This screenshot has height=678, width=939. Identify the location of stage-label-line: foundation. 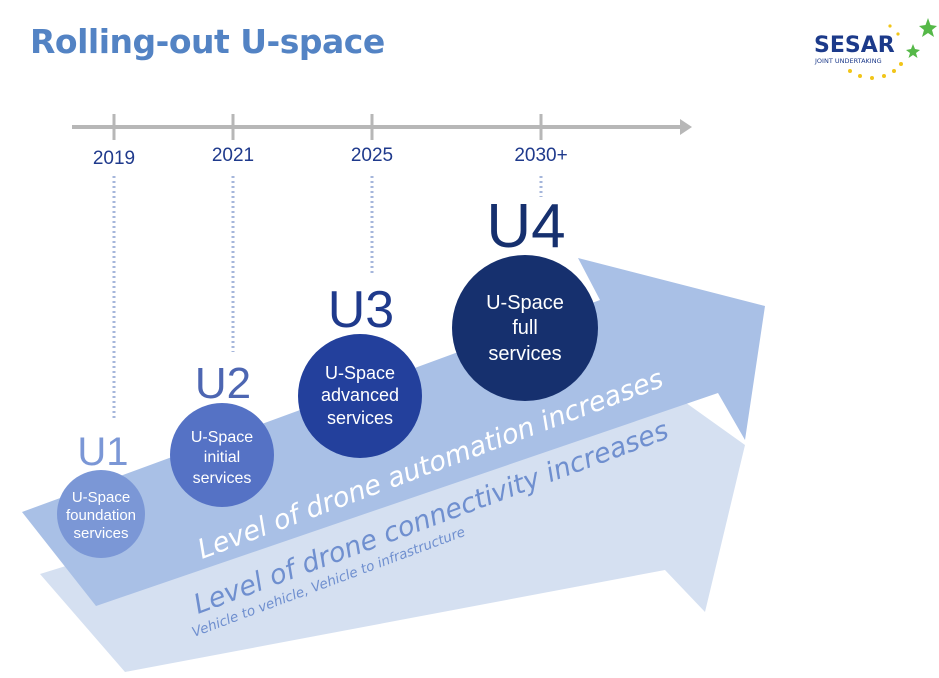
(101, 515).